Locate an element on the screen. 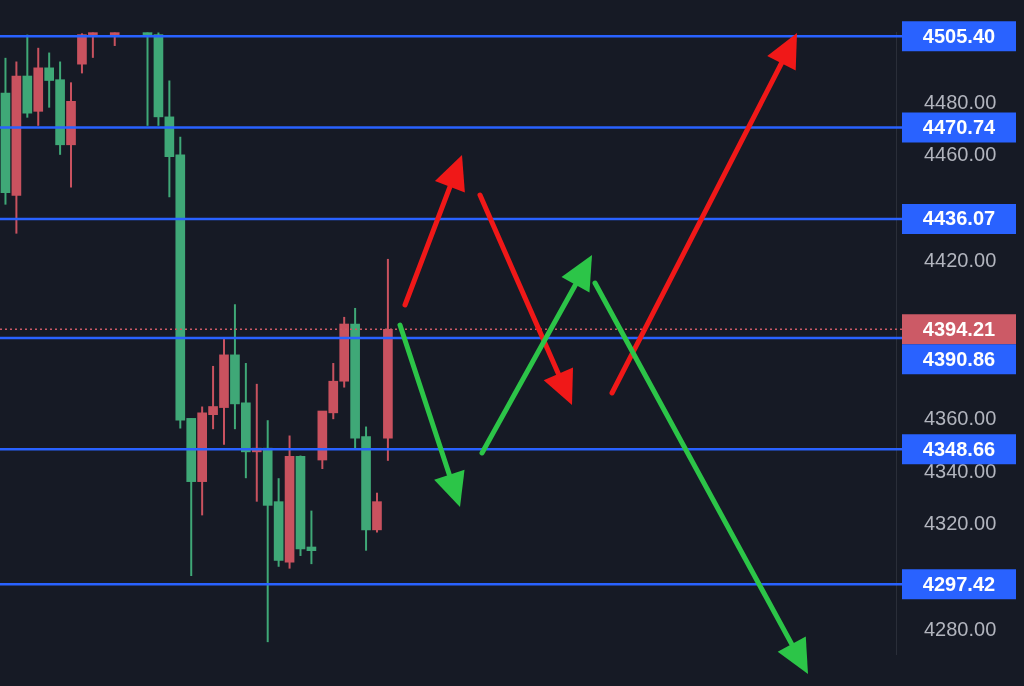 The width and height of the screenshot is (1024, 686). ref-line-label: 4297.42 is located at coordinates (959, 583).